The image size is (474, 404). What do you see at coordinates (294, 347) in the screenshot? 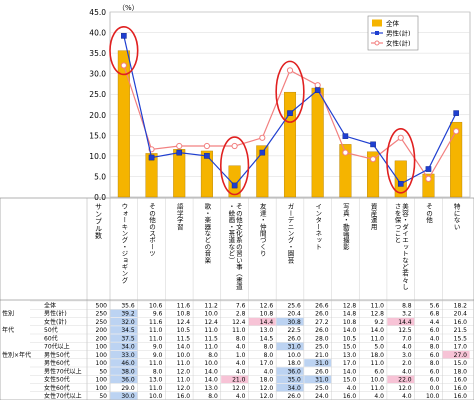
I see `table-cell: 31.0` at bounding box center [294, 347].